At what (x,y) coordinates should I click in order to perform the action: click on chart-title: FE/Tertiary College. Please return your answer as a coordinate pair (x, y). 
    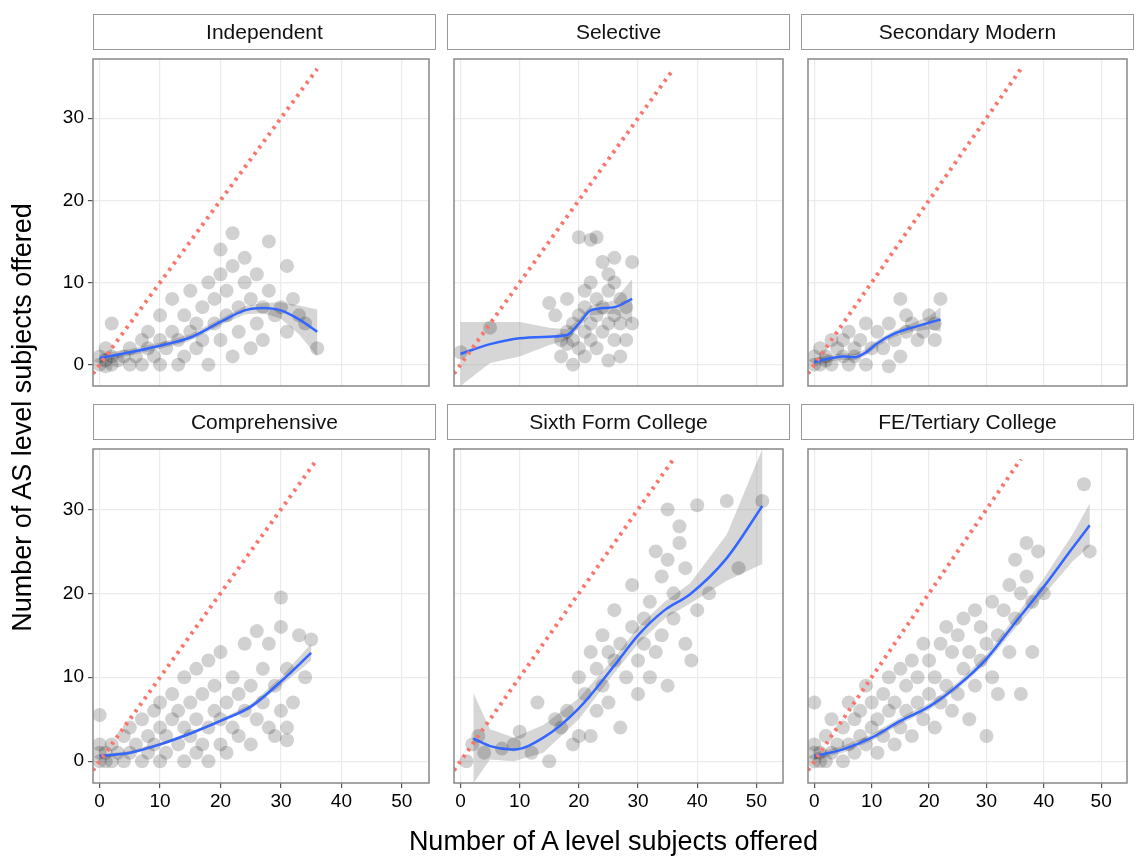
    Looking at the image, I should click on (967, 422).